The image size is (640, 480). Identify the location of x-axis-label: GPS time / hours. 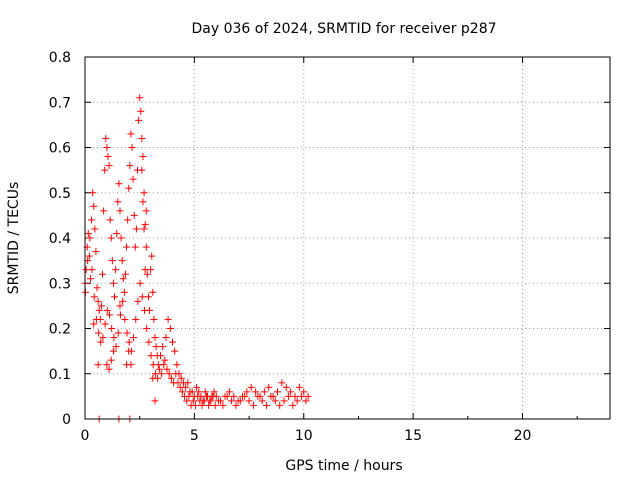
(343, 466).